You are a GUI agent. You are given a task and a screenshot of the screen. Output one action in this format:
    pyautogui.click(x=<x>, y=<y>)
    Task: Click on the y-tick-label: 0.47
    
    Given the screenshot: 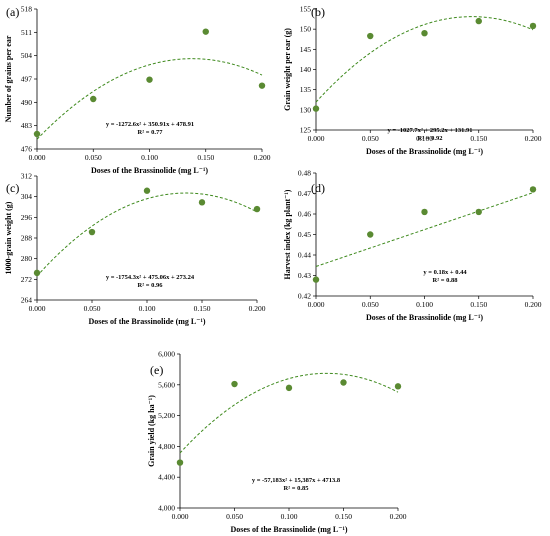 What is the action you would take?
    pyautogui.click(x=304, y=193)
    